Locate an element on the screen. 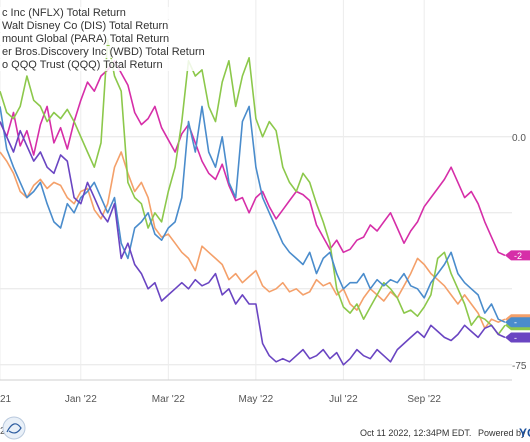 This screenshot has width=530, height=442. end-value-marker-4: - is located at coordinates (517, 337).